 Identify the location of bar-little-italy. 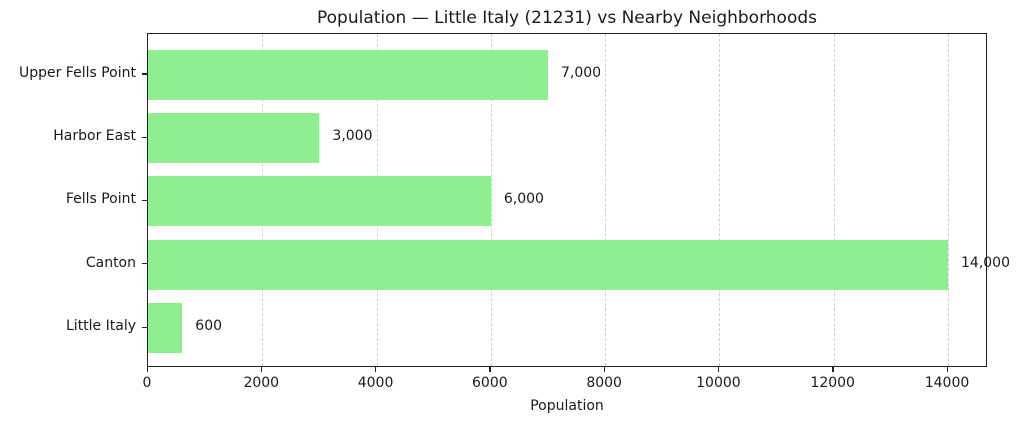
(165, 328).